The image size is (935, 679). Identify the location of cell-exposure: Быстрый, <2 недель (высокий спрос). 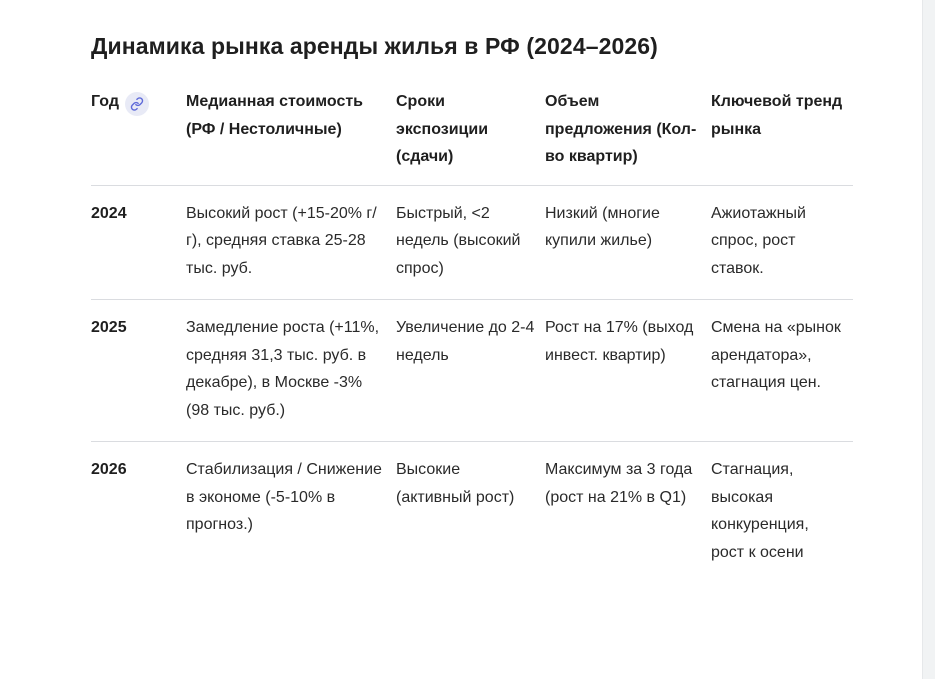
(470, 242).